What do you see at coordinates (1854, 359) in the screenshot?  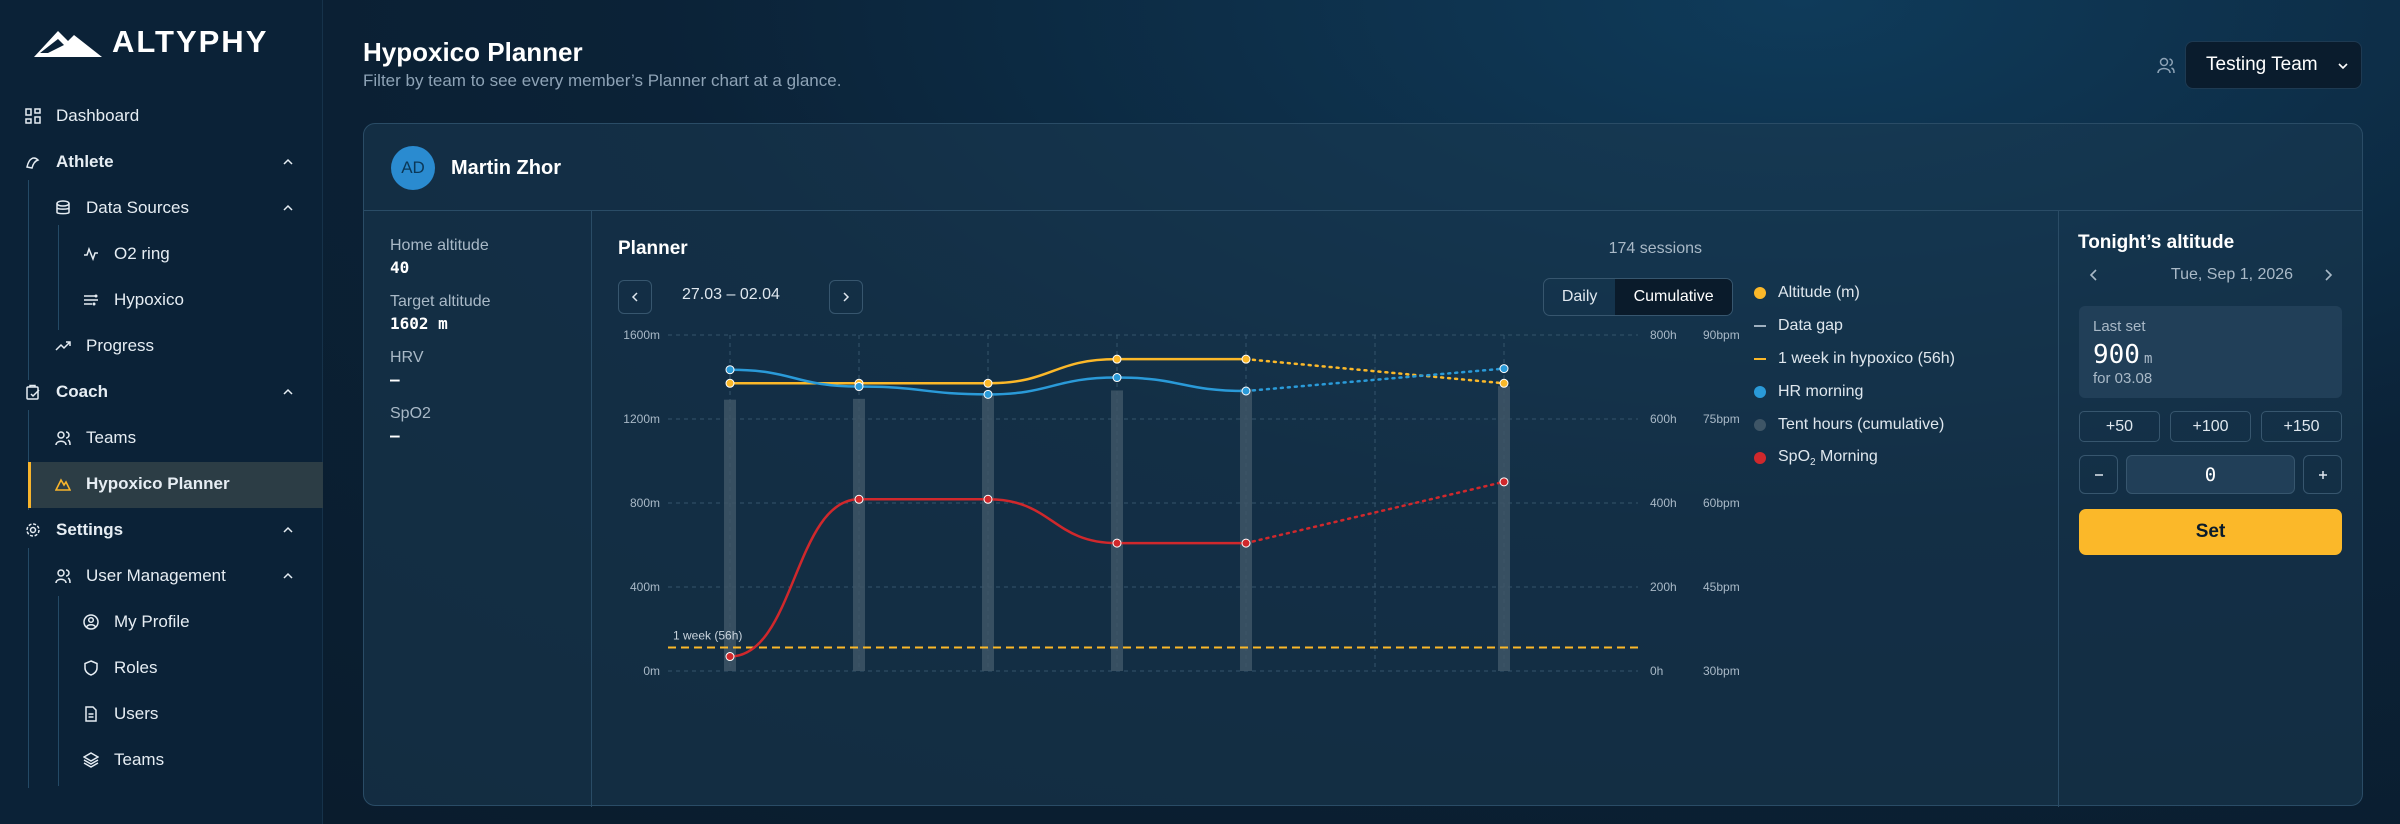 I see `legend-target-week: 1 week in hypoxico (56h)` at bounding box center [1854, 359].